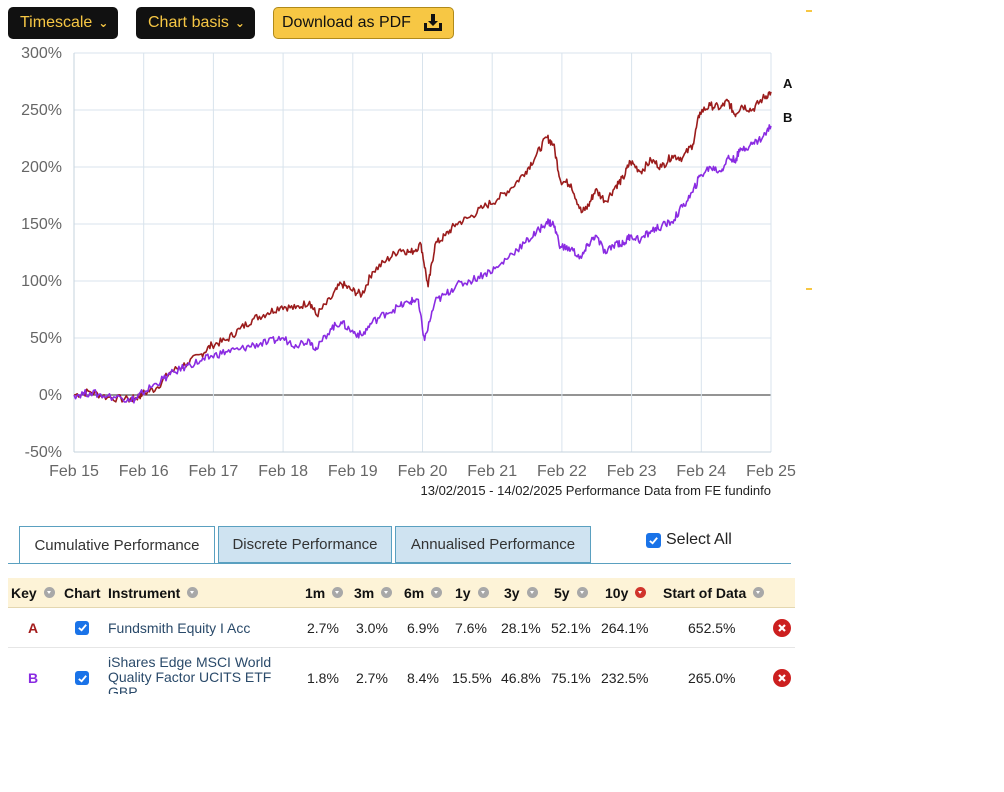 The height and width of the screenshot is (792, 1004). What do you see at coordinates (56, 22) in the screenshot?
I see `timescale-label: Timescale` at bounding box center [56, 22].